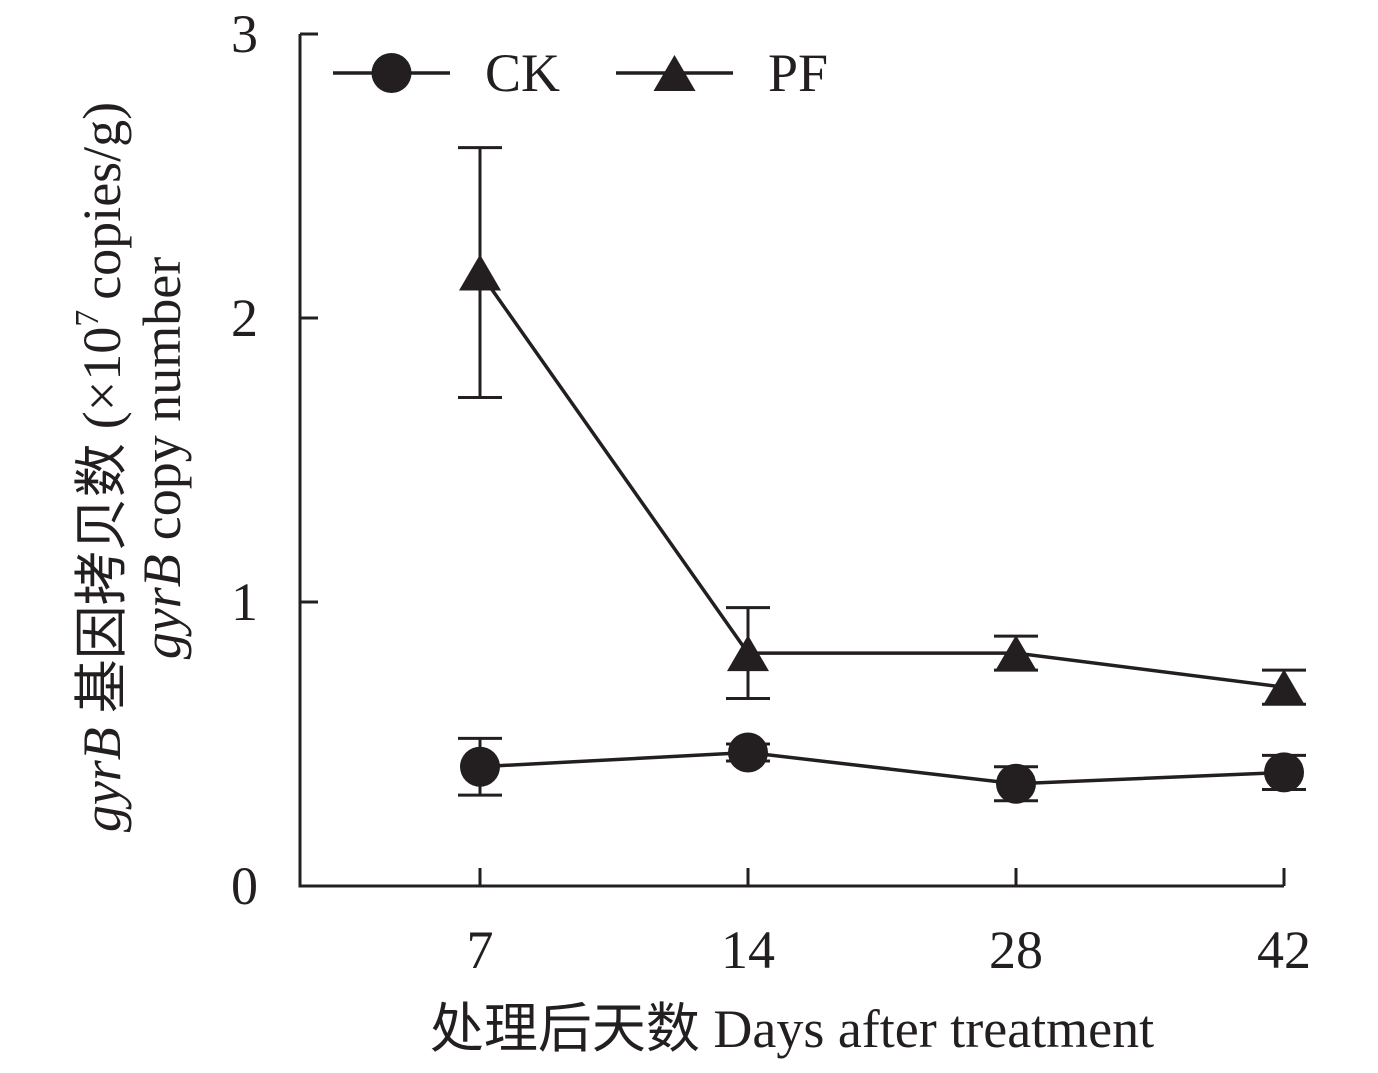 This screenshot has height=1073, width=1378. What do you see at coordinates (102, 201) in the screenshot?
I see `y-axis-unit-suffix: copies/g)` at bounding box center [102, 201].